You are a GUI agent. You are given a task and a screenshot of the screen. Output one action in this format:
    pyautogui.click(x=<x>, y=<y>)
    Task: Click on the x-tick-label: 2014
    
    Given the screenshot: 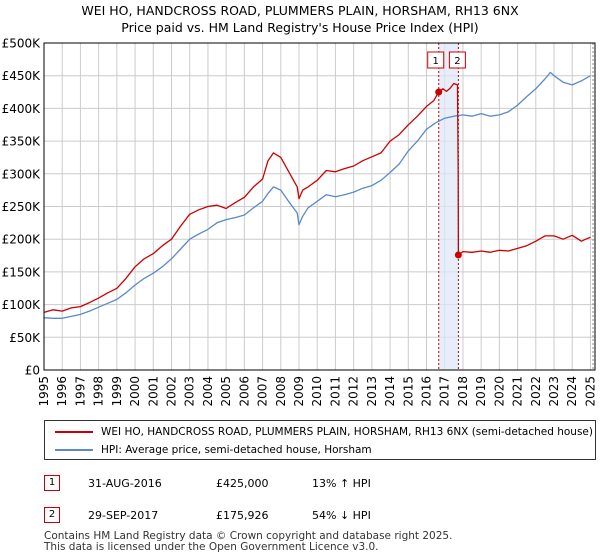 What is the action you would take?
    pyautogui.click(x=390, y=391)
    